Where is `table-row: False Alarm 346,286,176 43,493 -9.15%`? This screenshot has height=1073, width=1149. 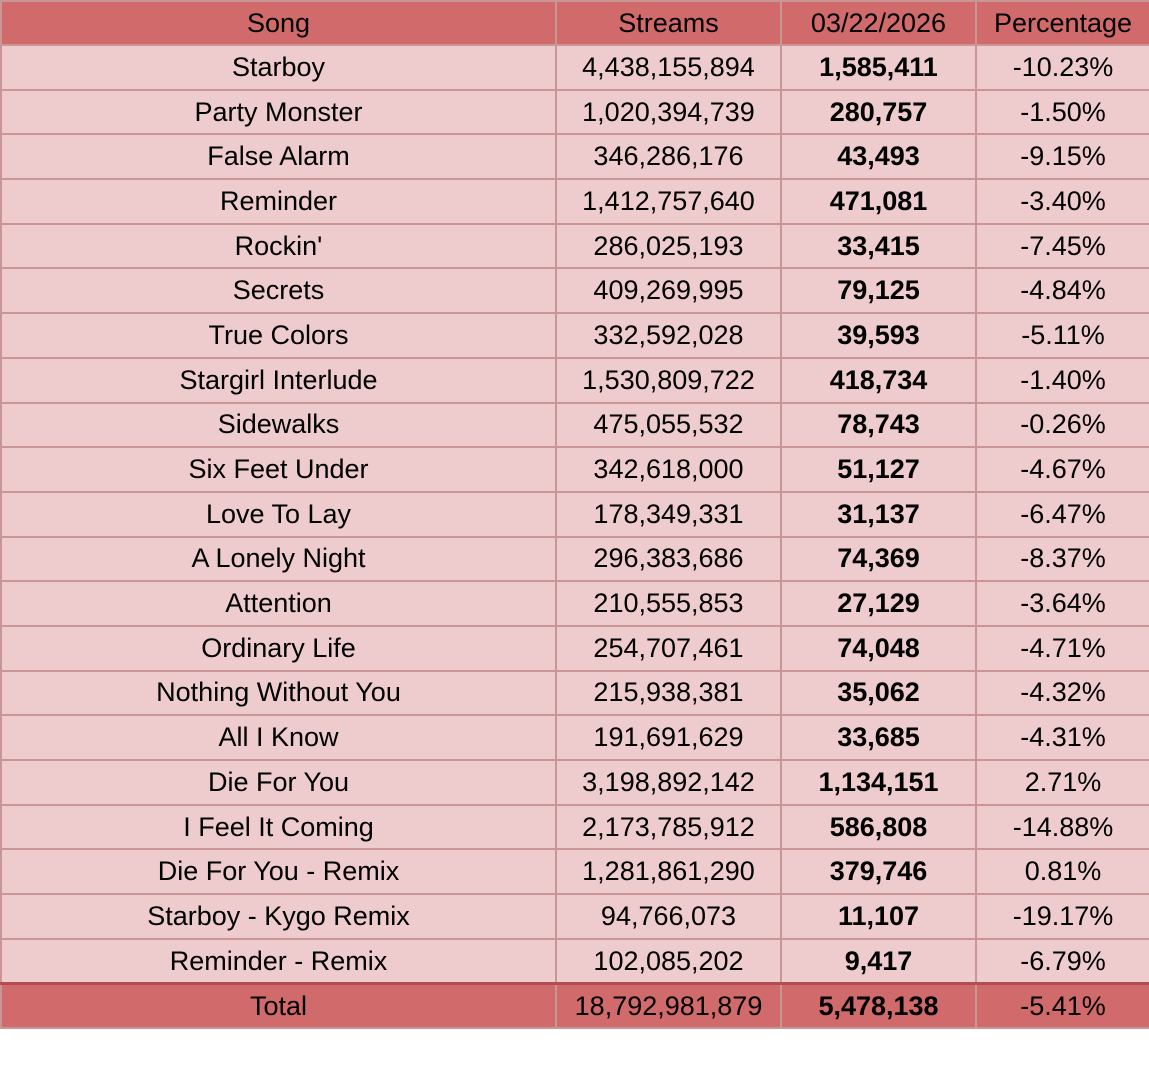 table-row: False Alarm 346,286,176 43,493 -9.15% is located at coordinates (574, 157).